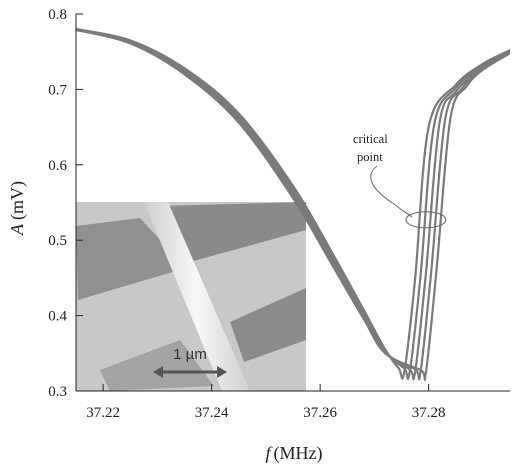 Image resolution: width=528 pixels, height=476 pixels. I want to click on scale-bar-arrow-left, so click(158, 372).